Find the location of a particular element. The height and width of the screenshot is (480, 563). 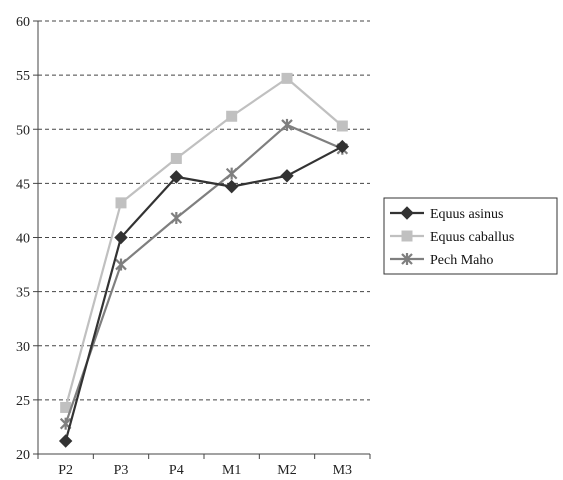

x-tick-label: M1 is located at coordinates (231, 470).